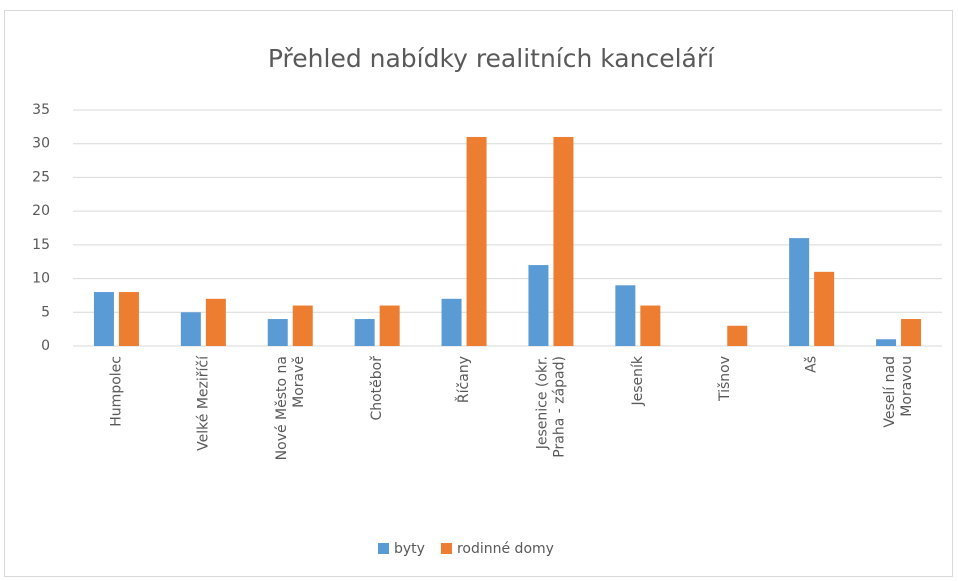 This screenshot has height=581, width=958. What do you see at coordinates (41, 245) in the screenshot?
I see `y-tick-label: 15` at bounding box center [41, 245].